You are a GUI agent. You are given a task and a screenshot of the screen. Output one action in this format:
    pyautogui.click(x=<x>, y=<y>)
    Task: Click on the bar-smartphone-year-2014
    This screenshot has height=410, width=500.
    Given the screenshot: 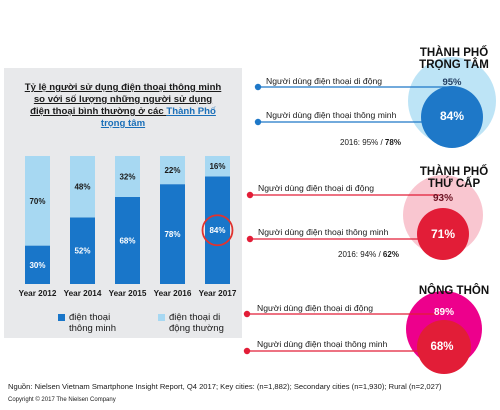 What is the action you would take?
    pyautogui.click(x=82, y=250)
    